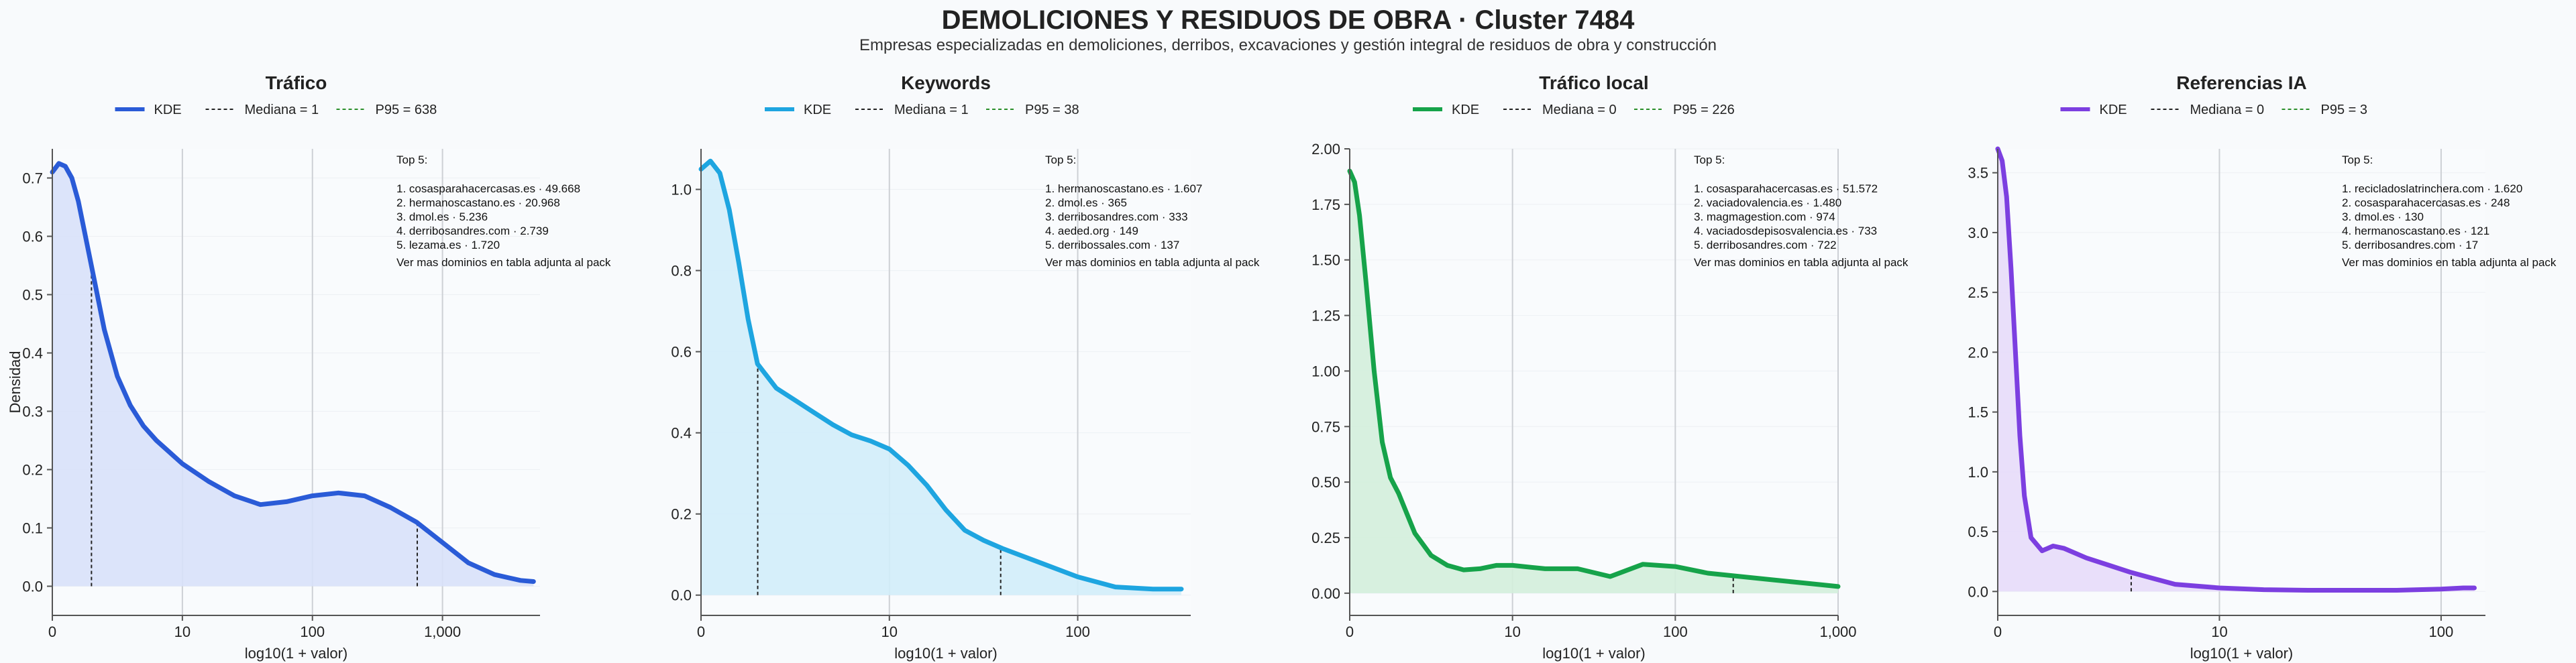 The image size is (2576, 663). Describe the element at coordinates (406, 110) in the screenshot. I see `legend-p95-label: P95 = 638` at that location.